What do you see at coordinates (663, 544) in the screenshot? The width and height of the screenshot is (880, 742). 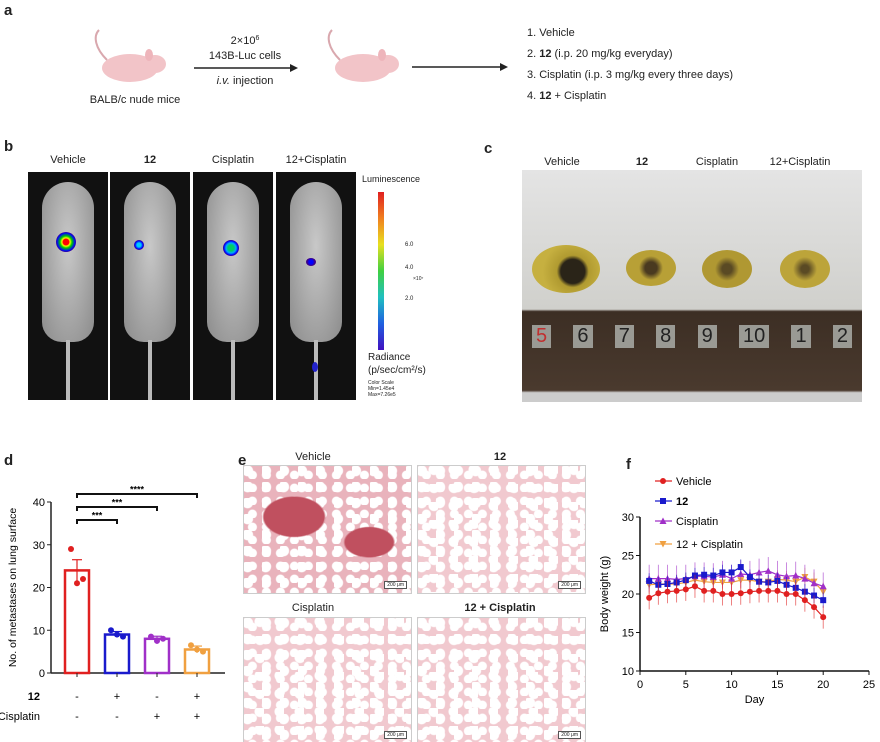 I see `legend-marker` at bounding box center [663, 544].